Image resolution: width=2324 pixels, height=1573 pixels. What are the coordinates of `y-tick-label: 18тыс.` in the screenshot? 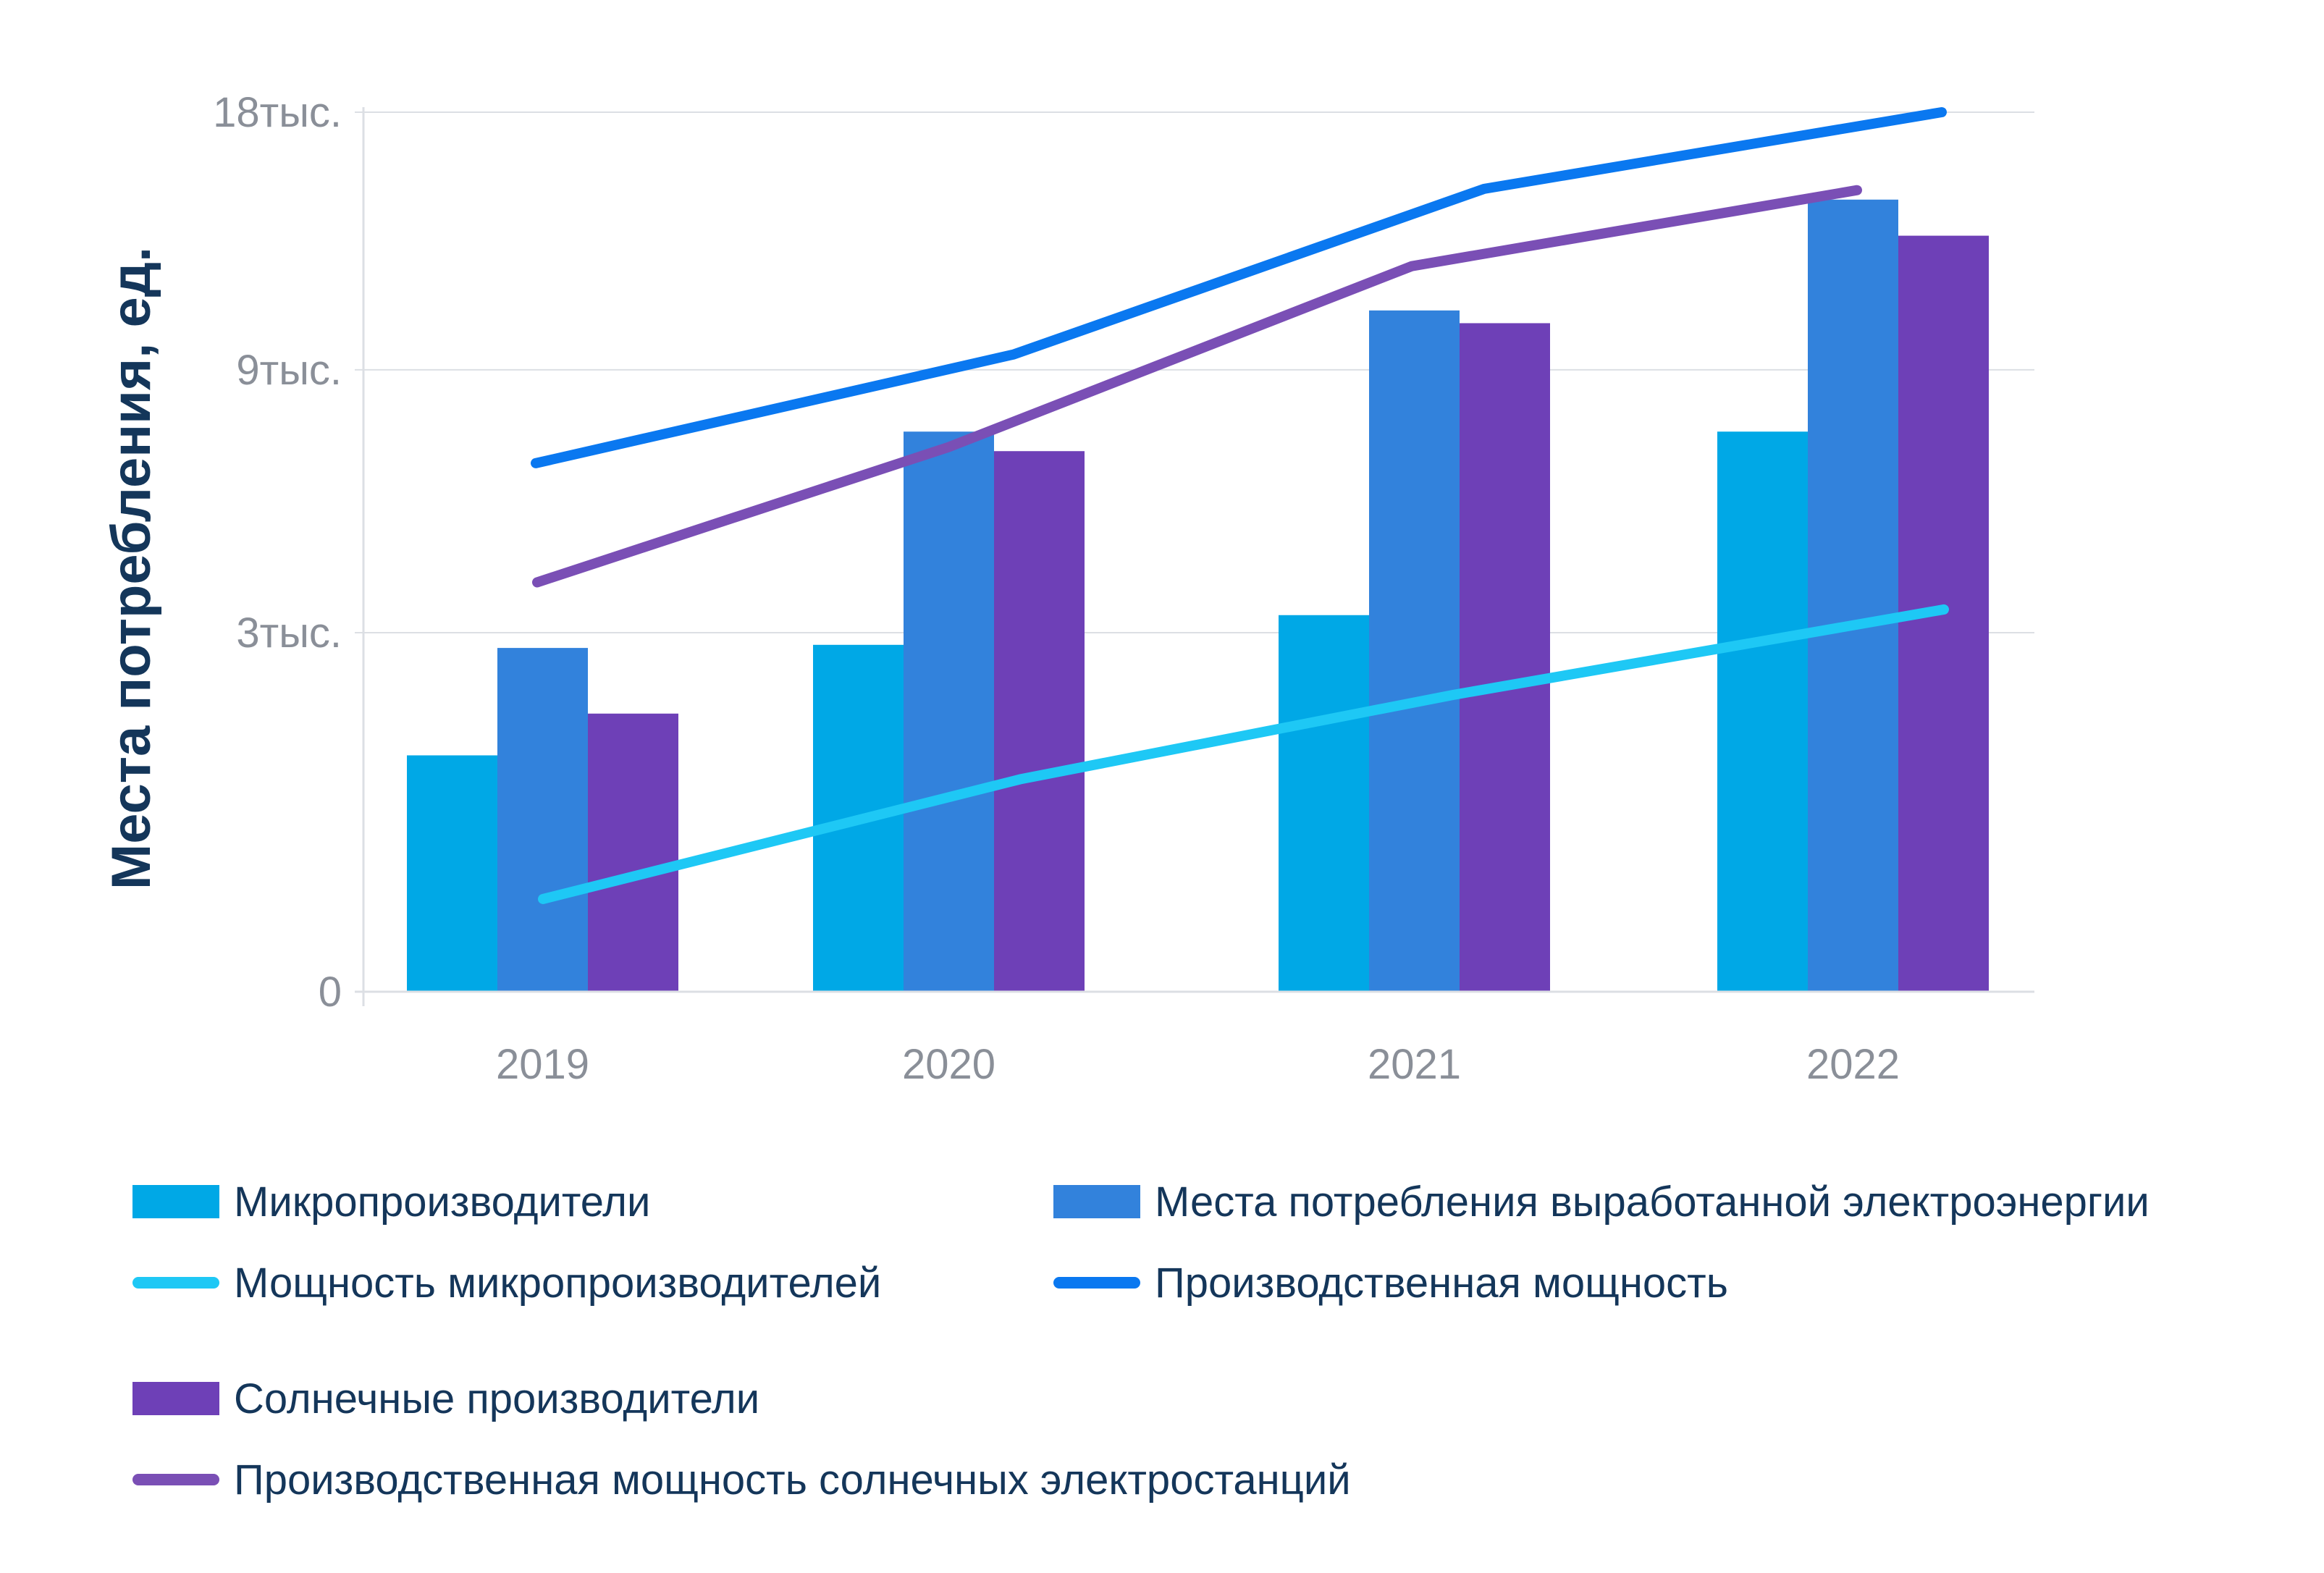 It's located at (277, 112).